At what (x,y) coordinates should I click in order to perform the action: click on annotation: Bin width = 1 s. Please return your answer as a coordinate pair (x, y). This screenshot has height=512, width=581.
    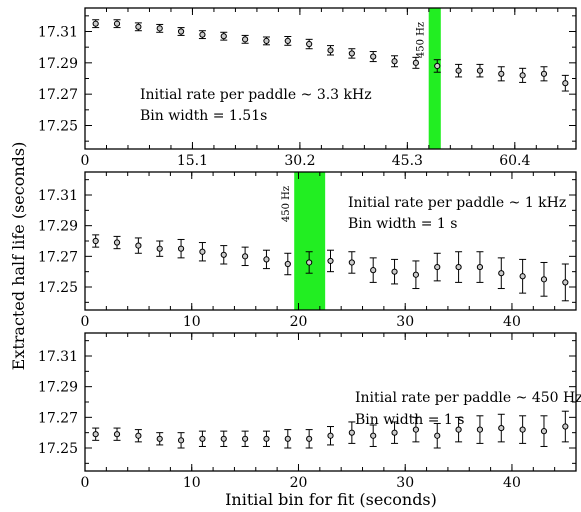
    Looking at the image, I should click on (402, 224).